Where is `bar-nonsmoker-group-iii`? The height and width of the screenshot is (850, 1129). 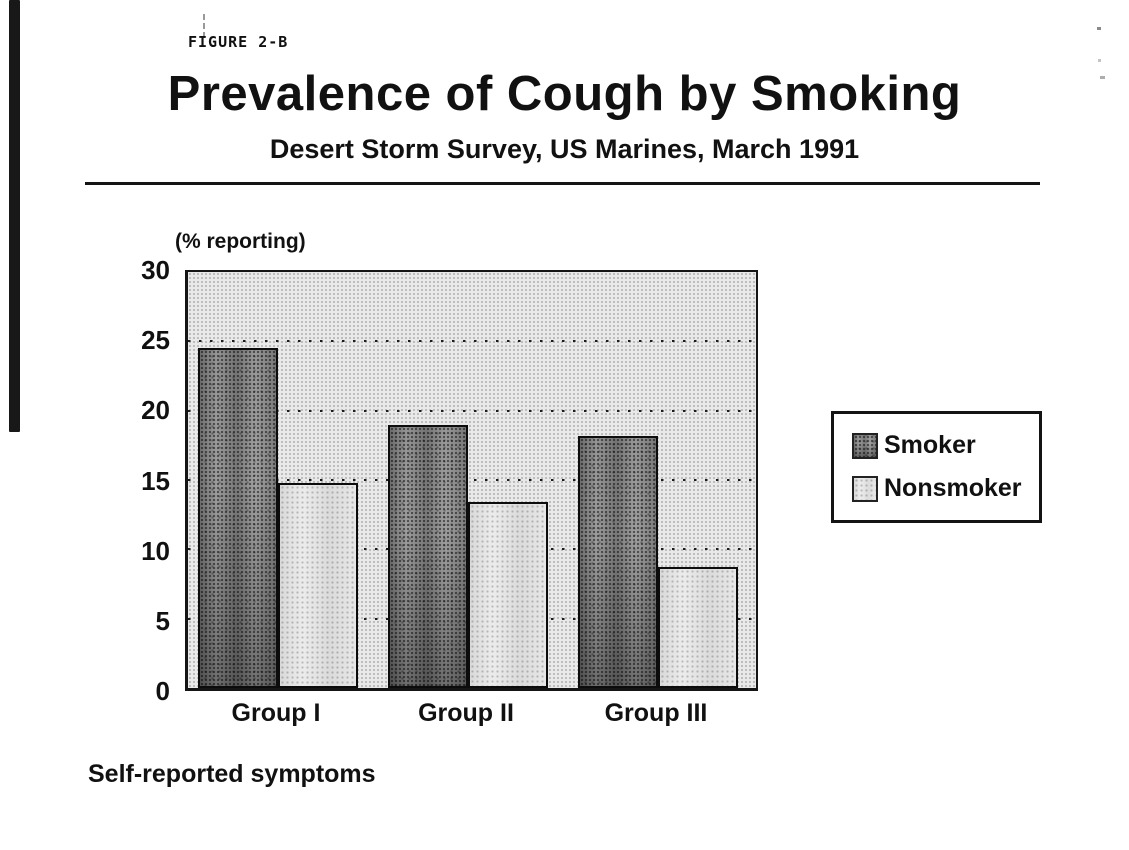 bar-nonsmoker-group-iii is located at coordinates (698, 627).